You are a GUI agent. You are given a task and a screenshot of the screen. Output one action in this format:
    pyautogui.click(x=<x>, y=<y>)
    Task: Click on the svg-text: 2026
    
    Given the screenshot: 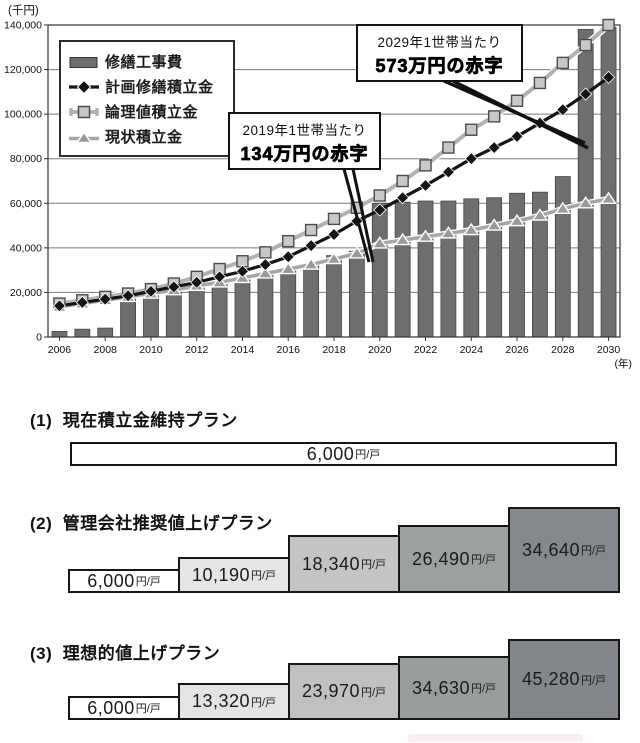 What is the action you would take?
    pyautogui.click(x=517, y=350)
    